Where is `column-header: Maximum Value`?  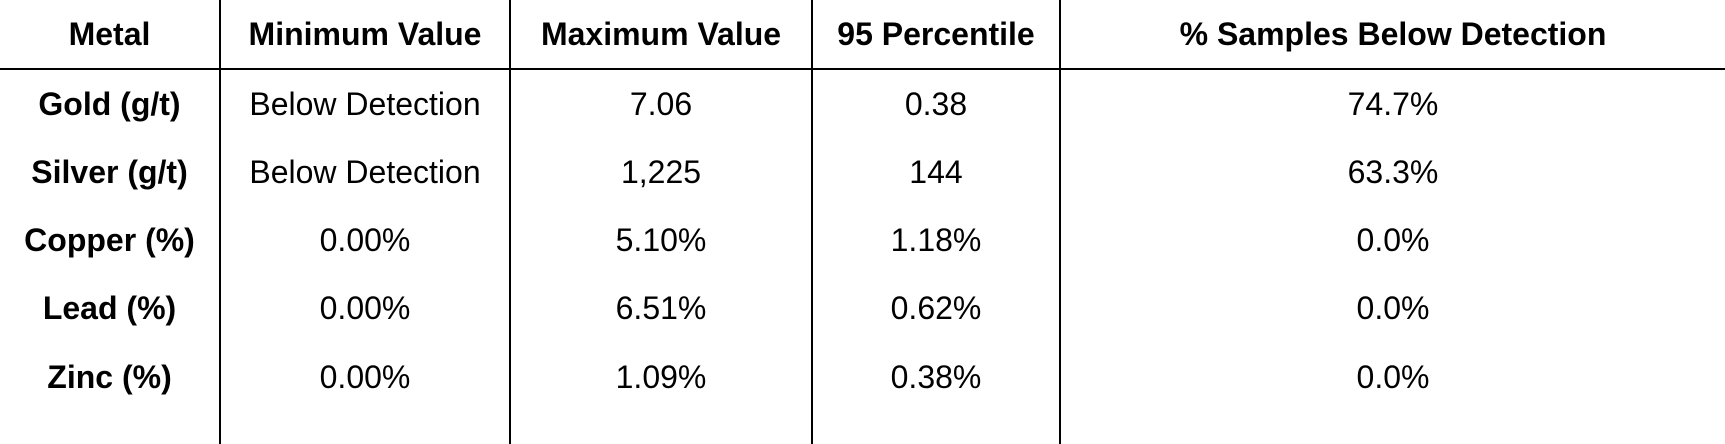
column-header: Maximum Value is located at coordinates (660, 35).